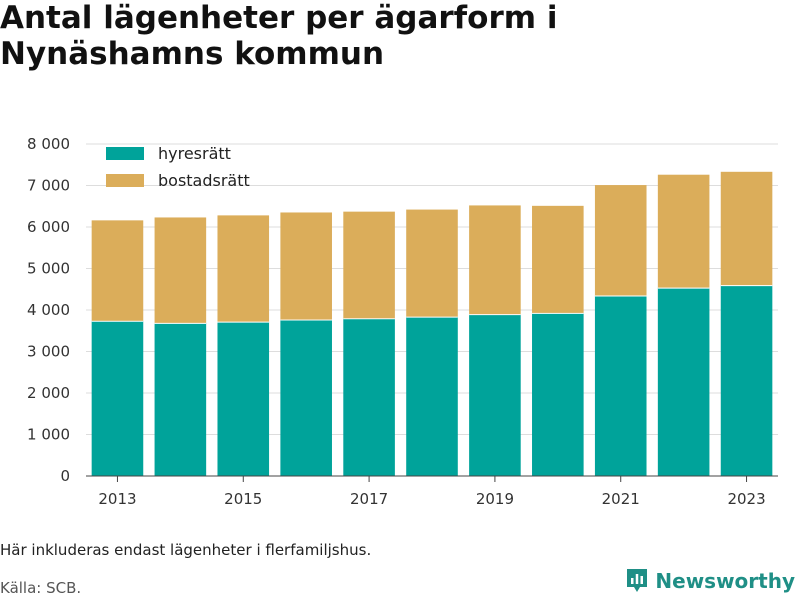 The width and height of the screenshot is (800, 600). What do you see at coordinates (369, 397) in the screenshot?
I see `bar-hyresratt-2017` at bounding box center [369, 397].